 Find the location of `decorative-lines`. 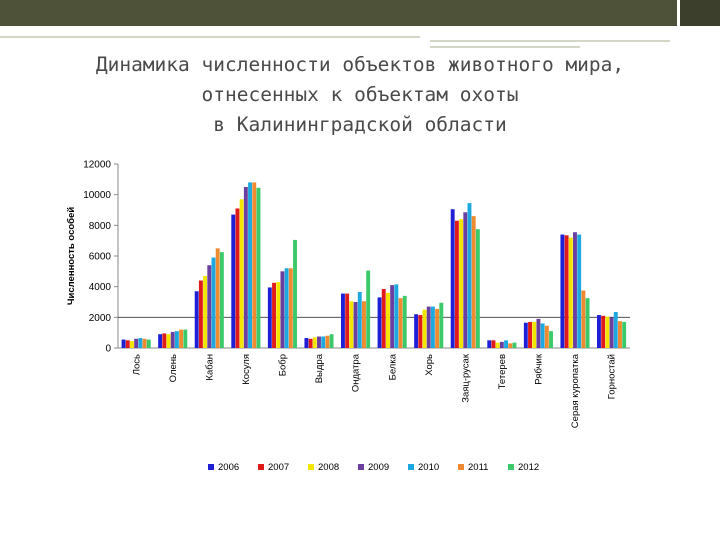

decorative-lines is located at coordinates (360, 40).